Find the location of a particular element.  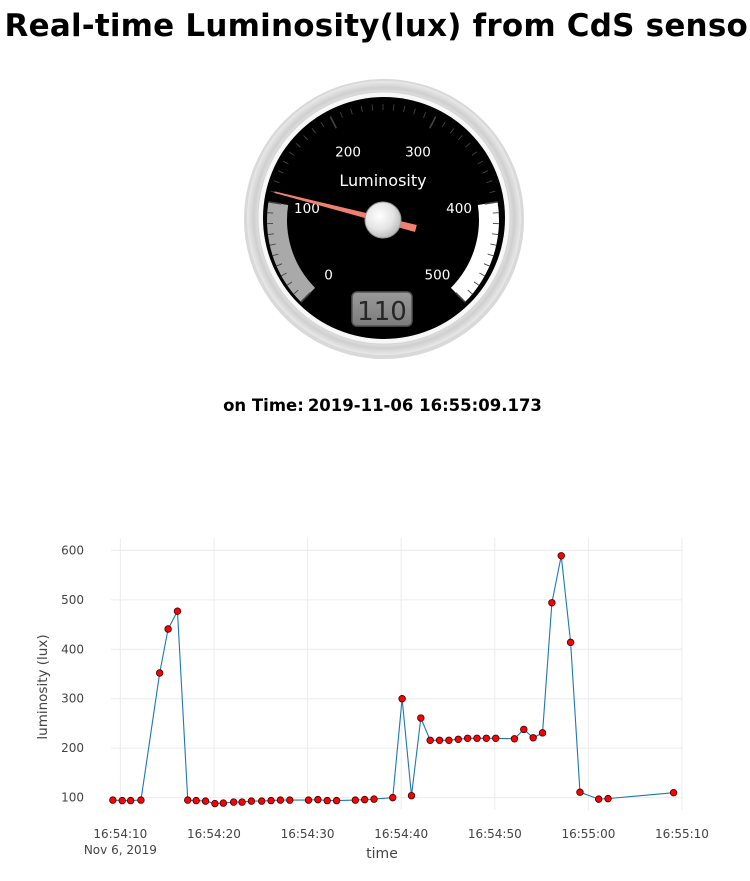

x-tick-date-label: Nov 6, 2019 is located at coordinates (120, 850).